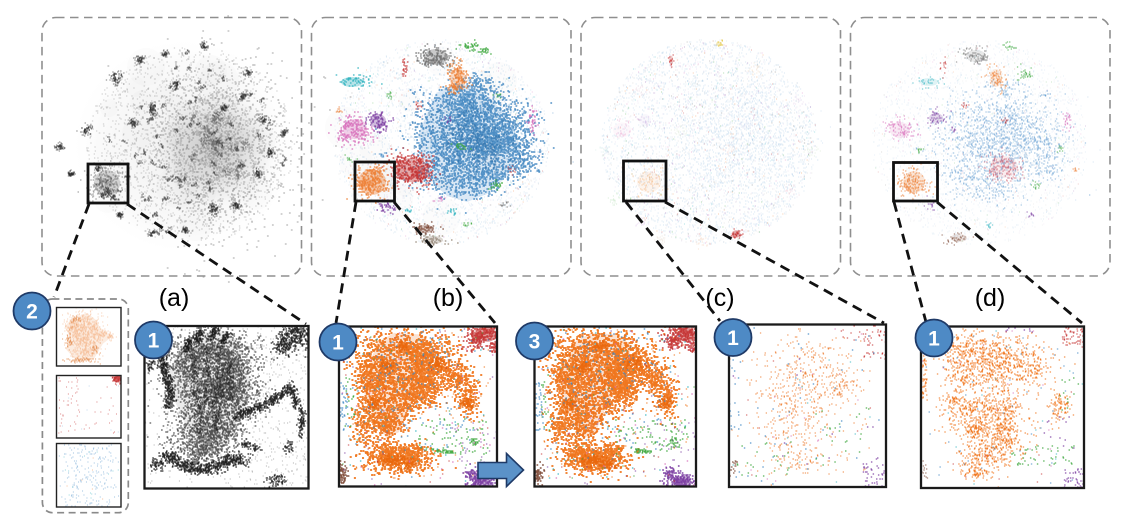 The height and width of the screenshot is (527, 1138). What do you see at coordinates (990, 298) in the screenshot?
I see `svg-text: (d)` at bounding box center [990, 298].